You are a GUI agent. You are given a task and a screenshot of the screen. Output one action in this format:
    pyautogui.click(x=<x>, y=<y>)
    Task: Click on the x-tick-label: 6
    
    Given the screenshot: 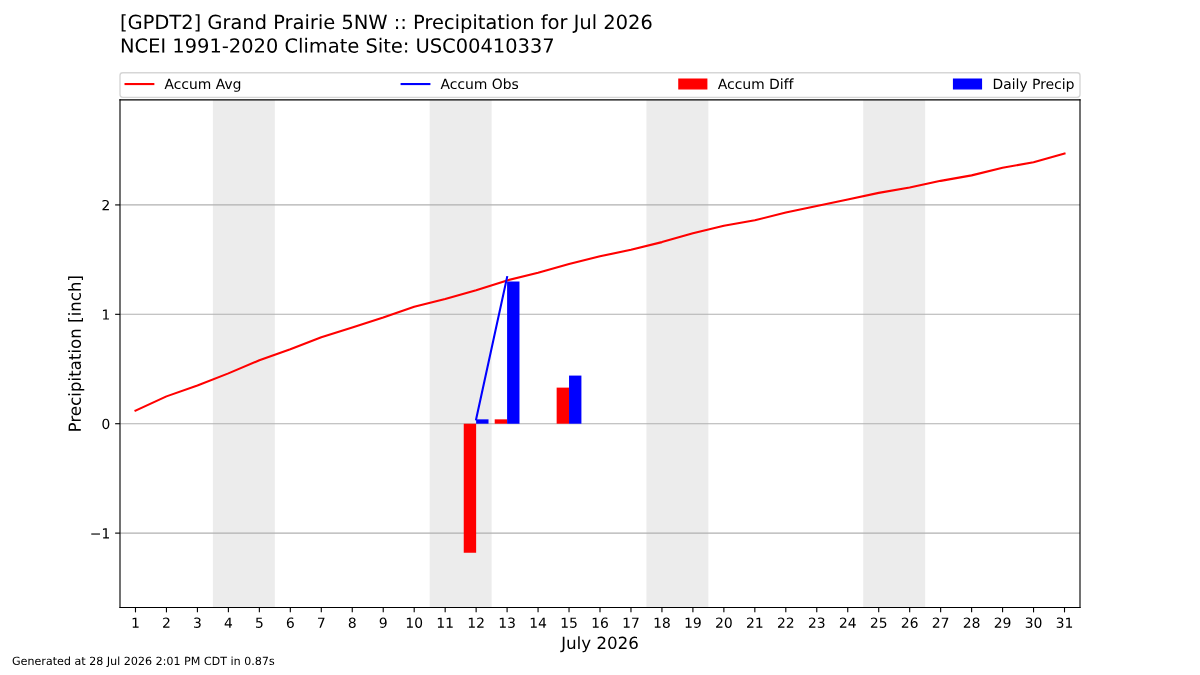 What is the action you would take?
    pyautogui.click(x=290, y=622)
    